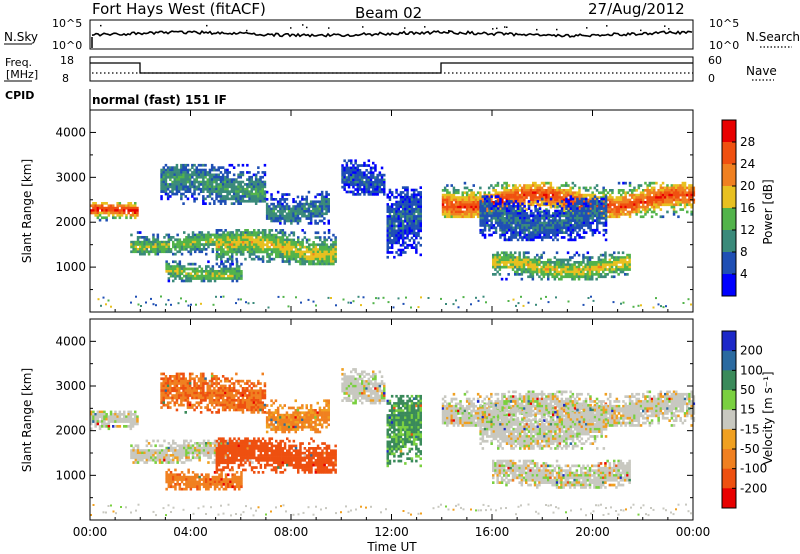  I want to click on nsky-label: N.Sky, so click(21, 37).